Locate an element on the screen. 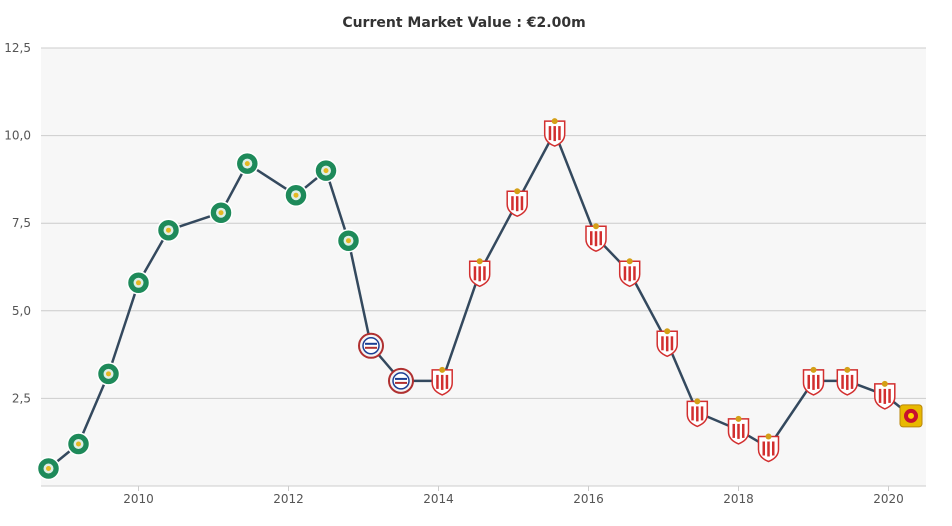 The image size is (952, 526). y-tick-label: 10,0 is located at coordinates (17, 136).